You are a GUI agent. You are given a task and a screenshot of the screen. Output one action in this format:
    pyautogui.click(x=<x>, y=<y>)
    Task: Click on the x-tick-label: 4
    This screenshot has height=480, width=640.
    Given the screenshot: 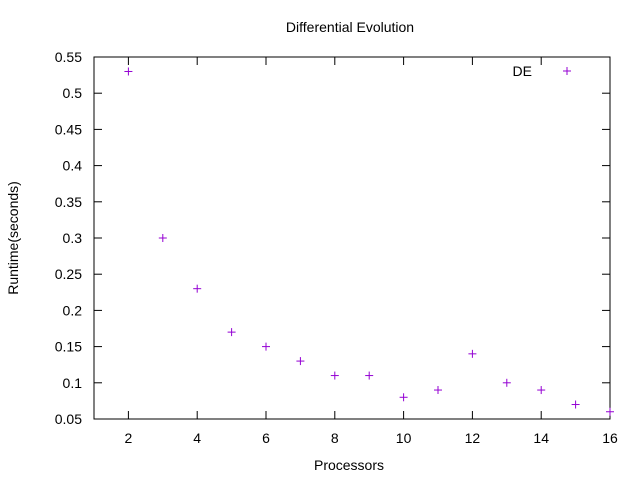 What is the action you would take?
    pyautogui.click(x=197, y=438)
    